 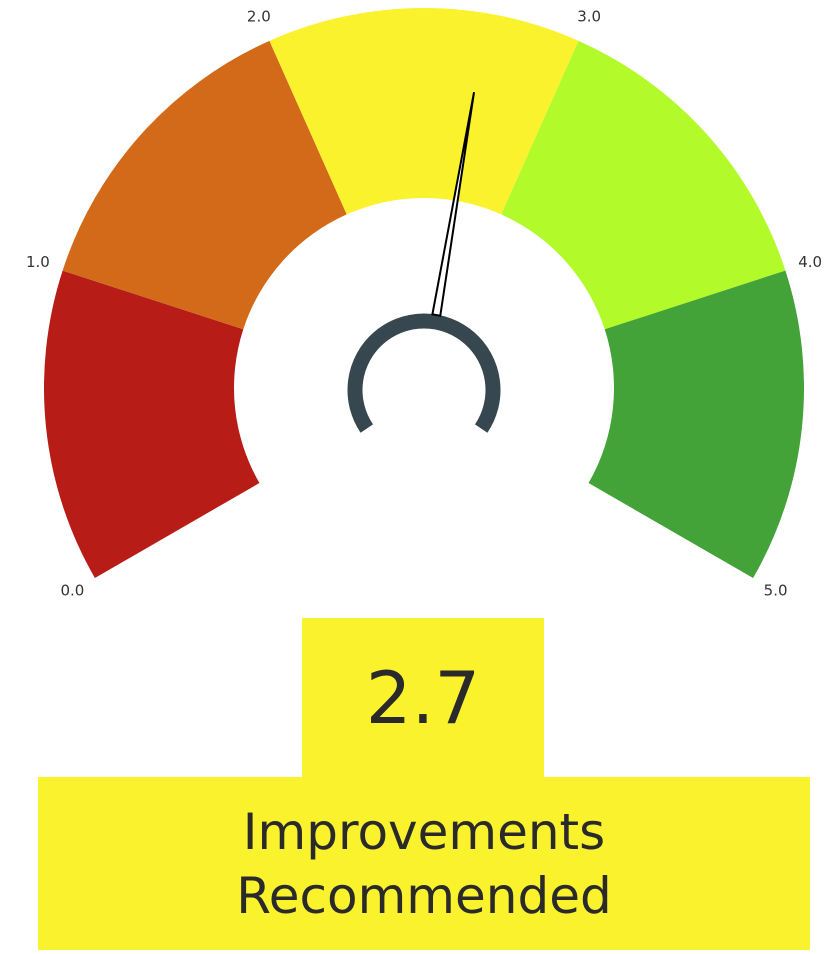 What do you see at coordinates (38, 262) in the screenshot?
I see `tick-label: 1.0` at bounding box center [38, 262].